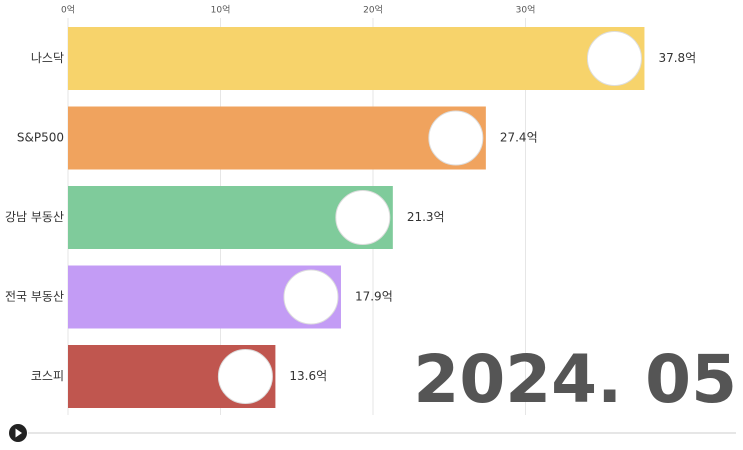 The width and height of the screenshot is (743, 450). I want to click on value-label: 27.4억, so click(519, 138).